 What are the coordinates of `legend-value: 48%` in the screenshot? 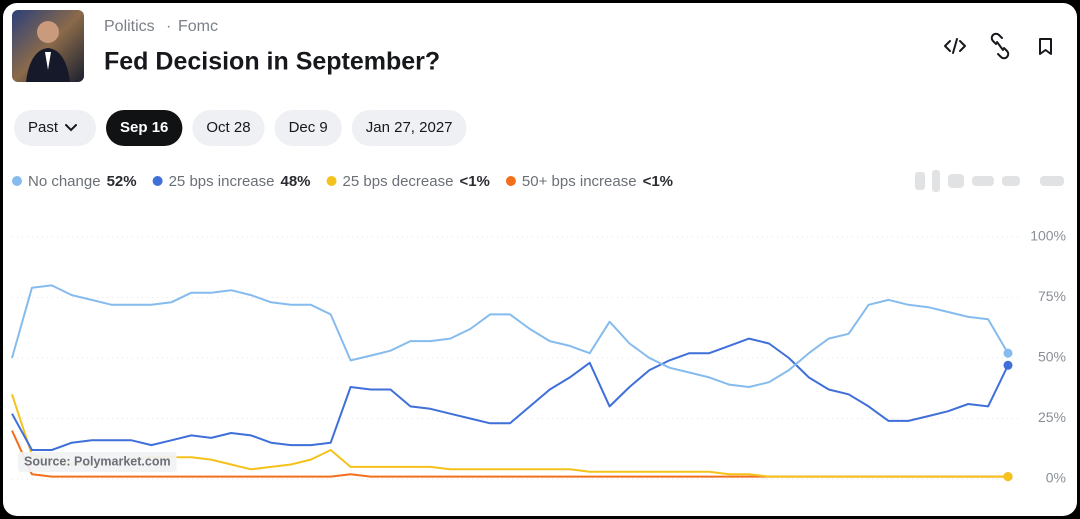 It's located at (296, 181).